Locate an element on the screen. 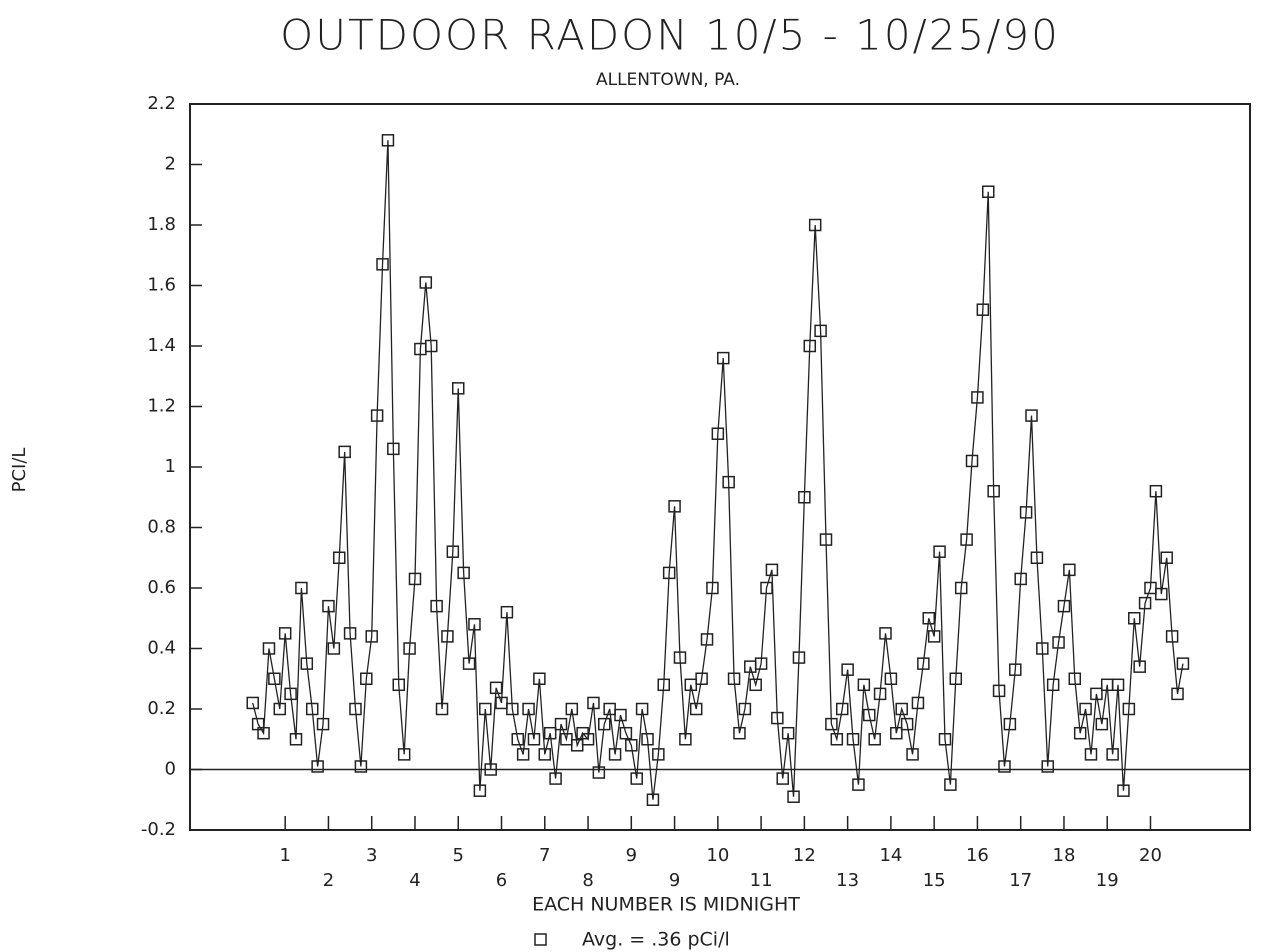 Image resolution: width=1280 pixels, height=952 pixels. x-tick-label: 7 is located at coordinates (544, 855).